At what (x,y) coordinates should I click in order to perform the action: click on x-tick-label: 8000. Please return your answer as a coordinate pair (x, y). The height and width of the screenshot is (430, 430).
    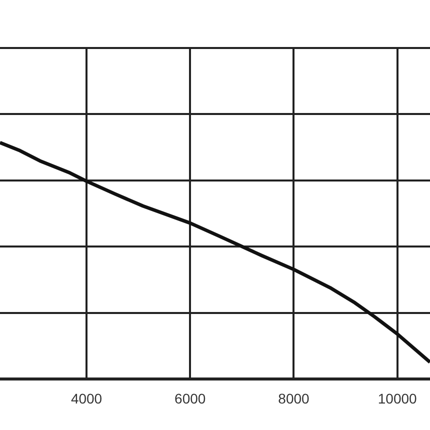
    Looking at the image, I should click on (294, 398).